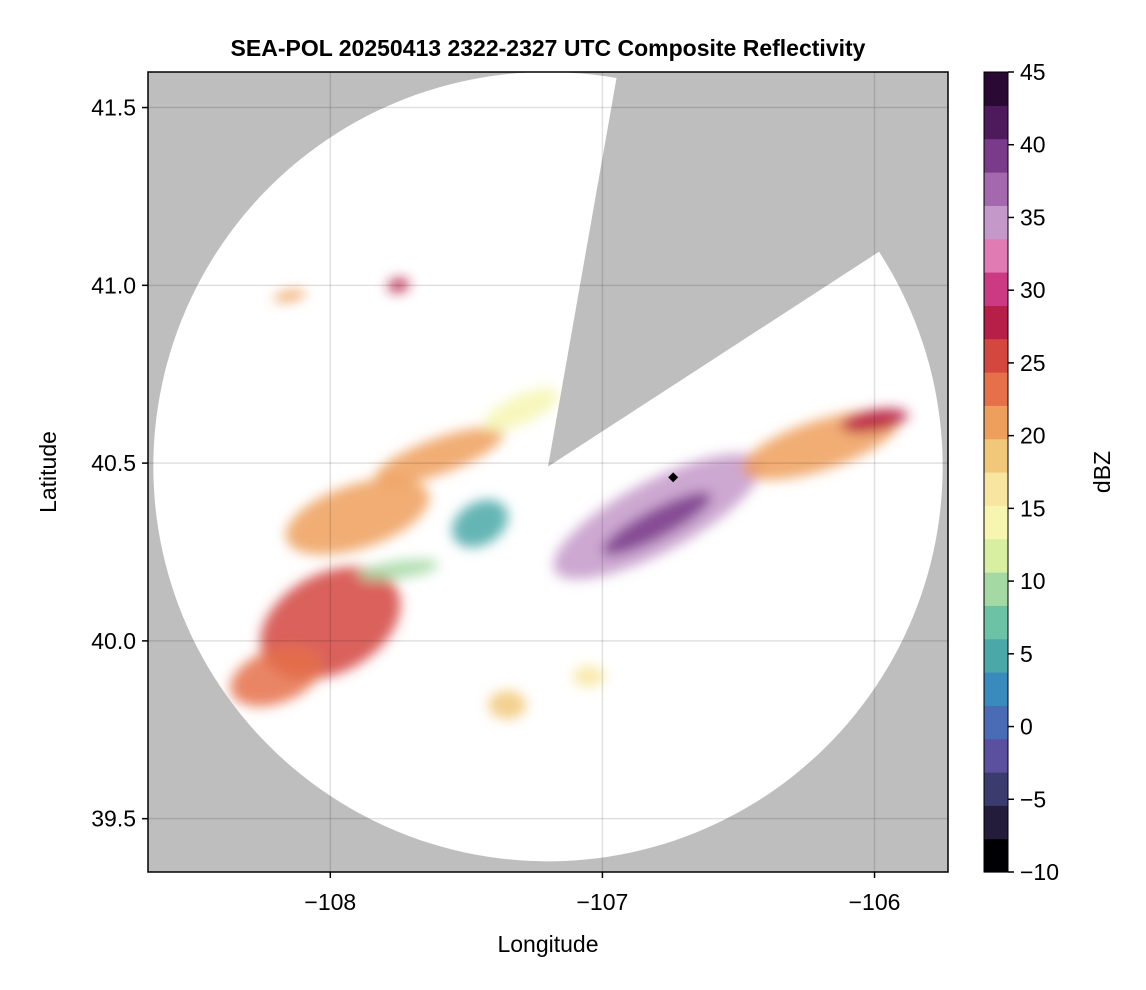 The width and height of the screenshot is (1146, 990). Describe the element at coordinates (1033, 217) in the screenshot. I see `colorbar-tick-label: 35` at that location.